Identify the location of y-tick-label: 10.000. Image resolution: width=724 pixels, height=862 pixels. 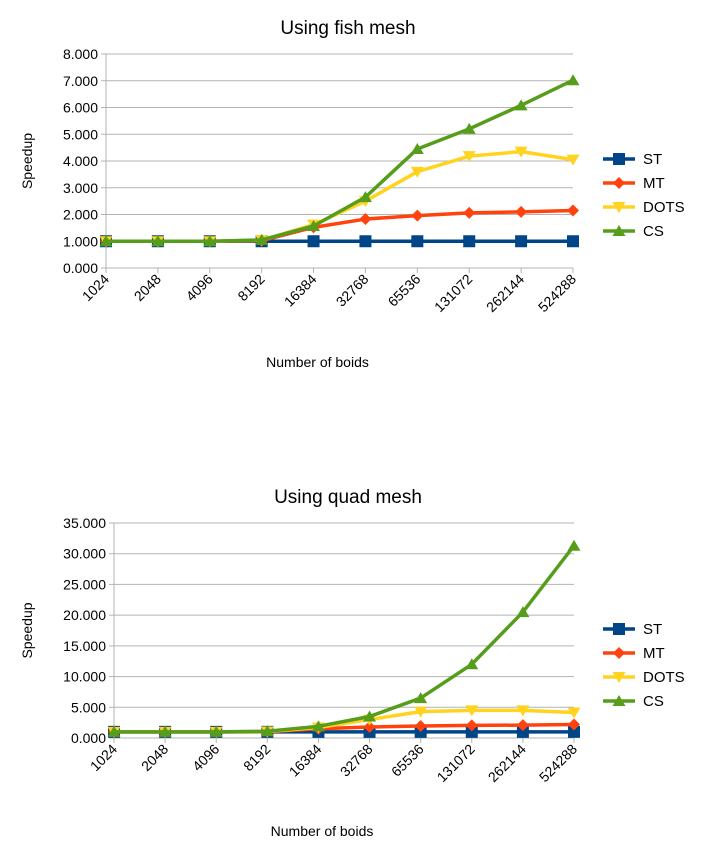
(84, 677).